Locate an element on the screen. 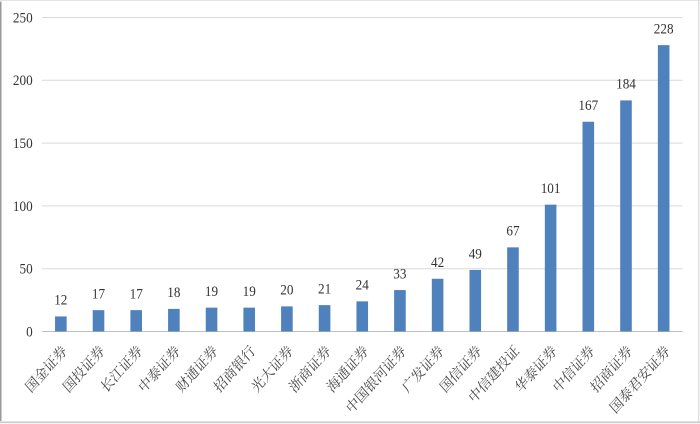 Image resolution: width=700 pixels, height=424 pixels. svg-text: 21 is located at coordinates (324, 289).